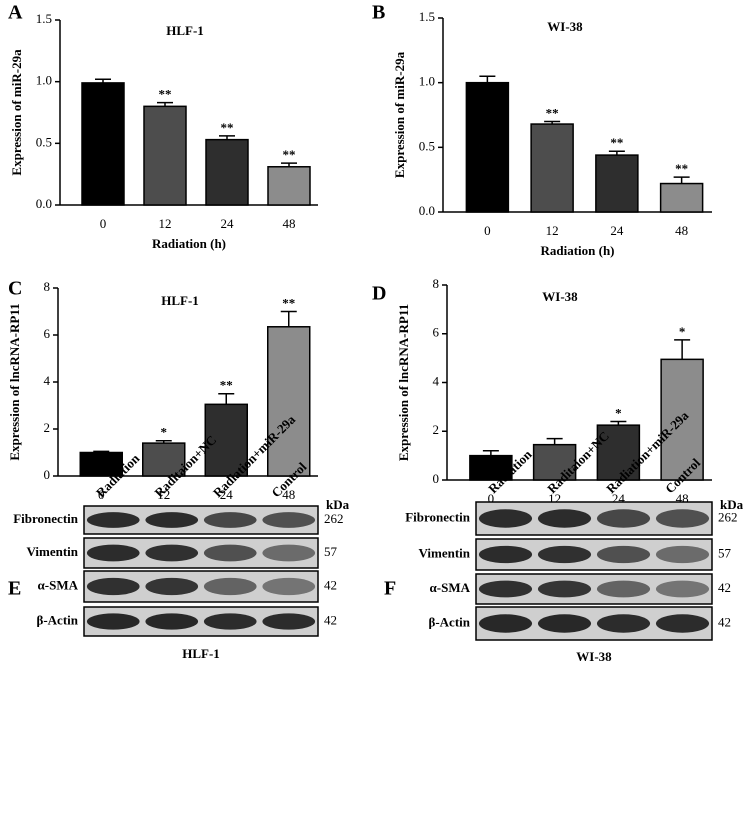 The image size is (750, 835). What do you see at coordinates (47, 286) in the screenshot?
I see `y-tick-label: 8` at bounding box center [47, 286].